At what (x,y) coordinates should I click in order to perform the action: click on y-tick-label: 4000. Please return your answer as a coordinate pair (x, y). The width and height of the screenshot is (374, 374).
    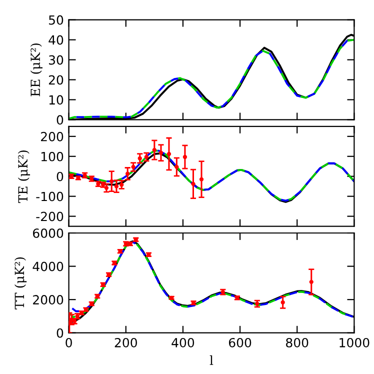
    Looking at the image, I should click on (48, 267).